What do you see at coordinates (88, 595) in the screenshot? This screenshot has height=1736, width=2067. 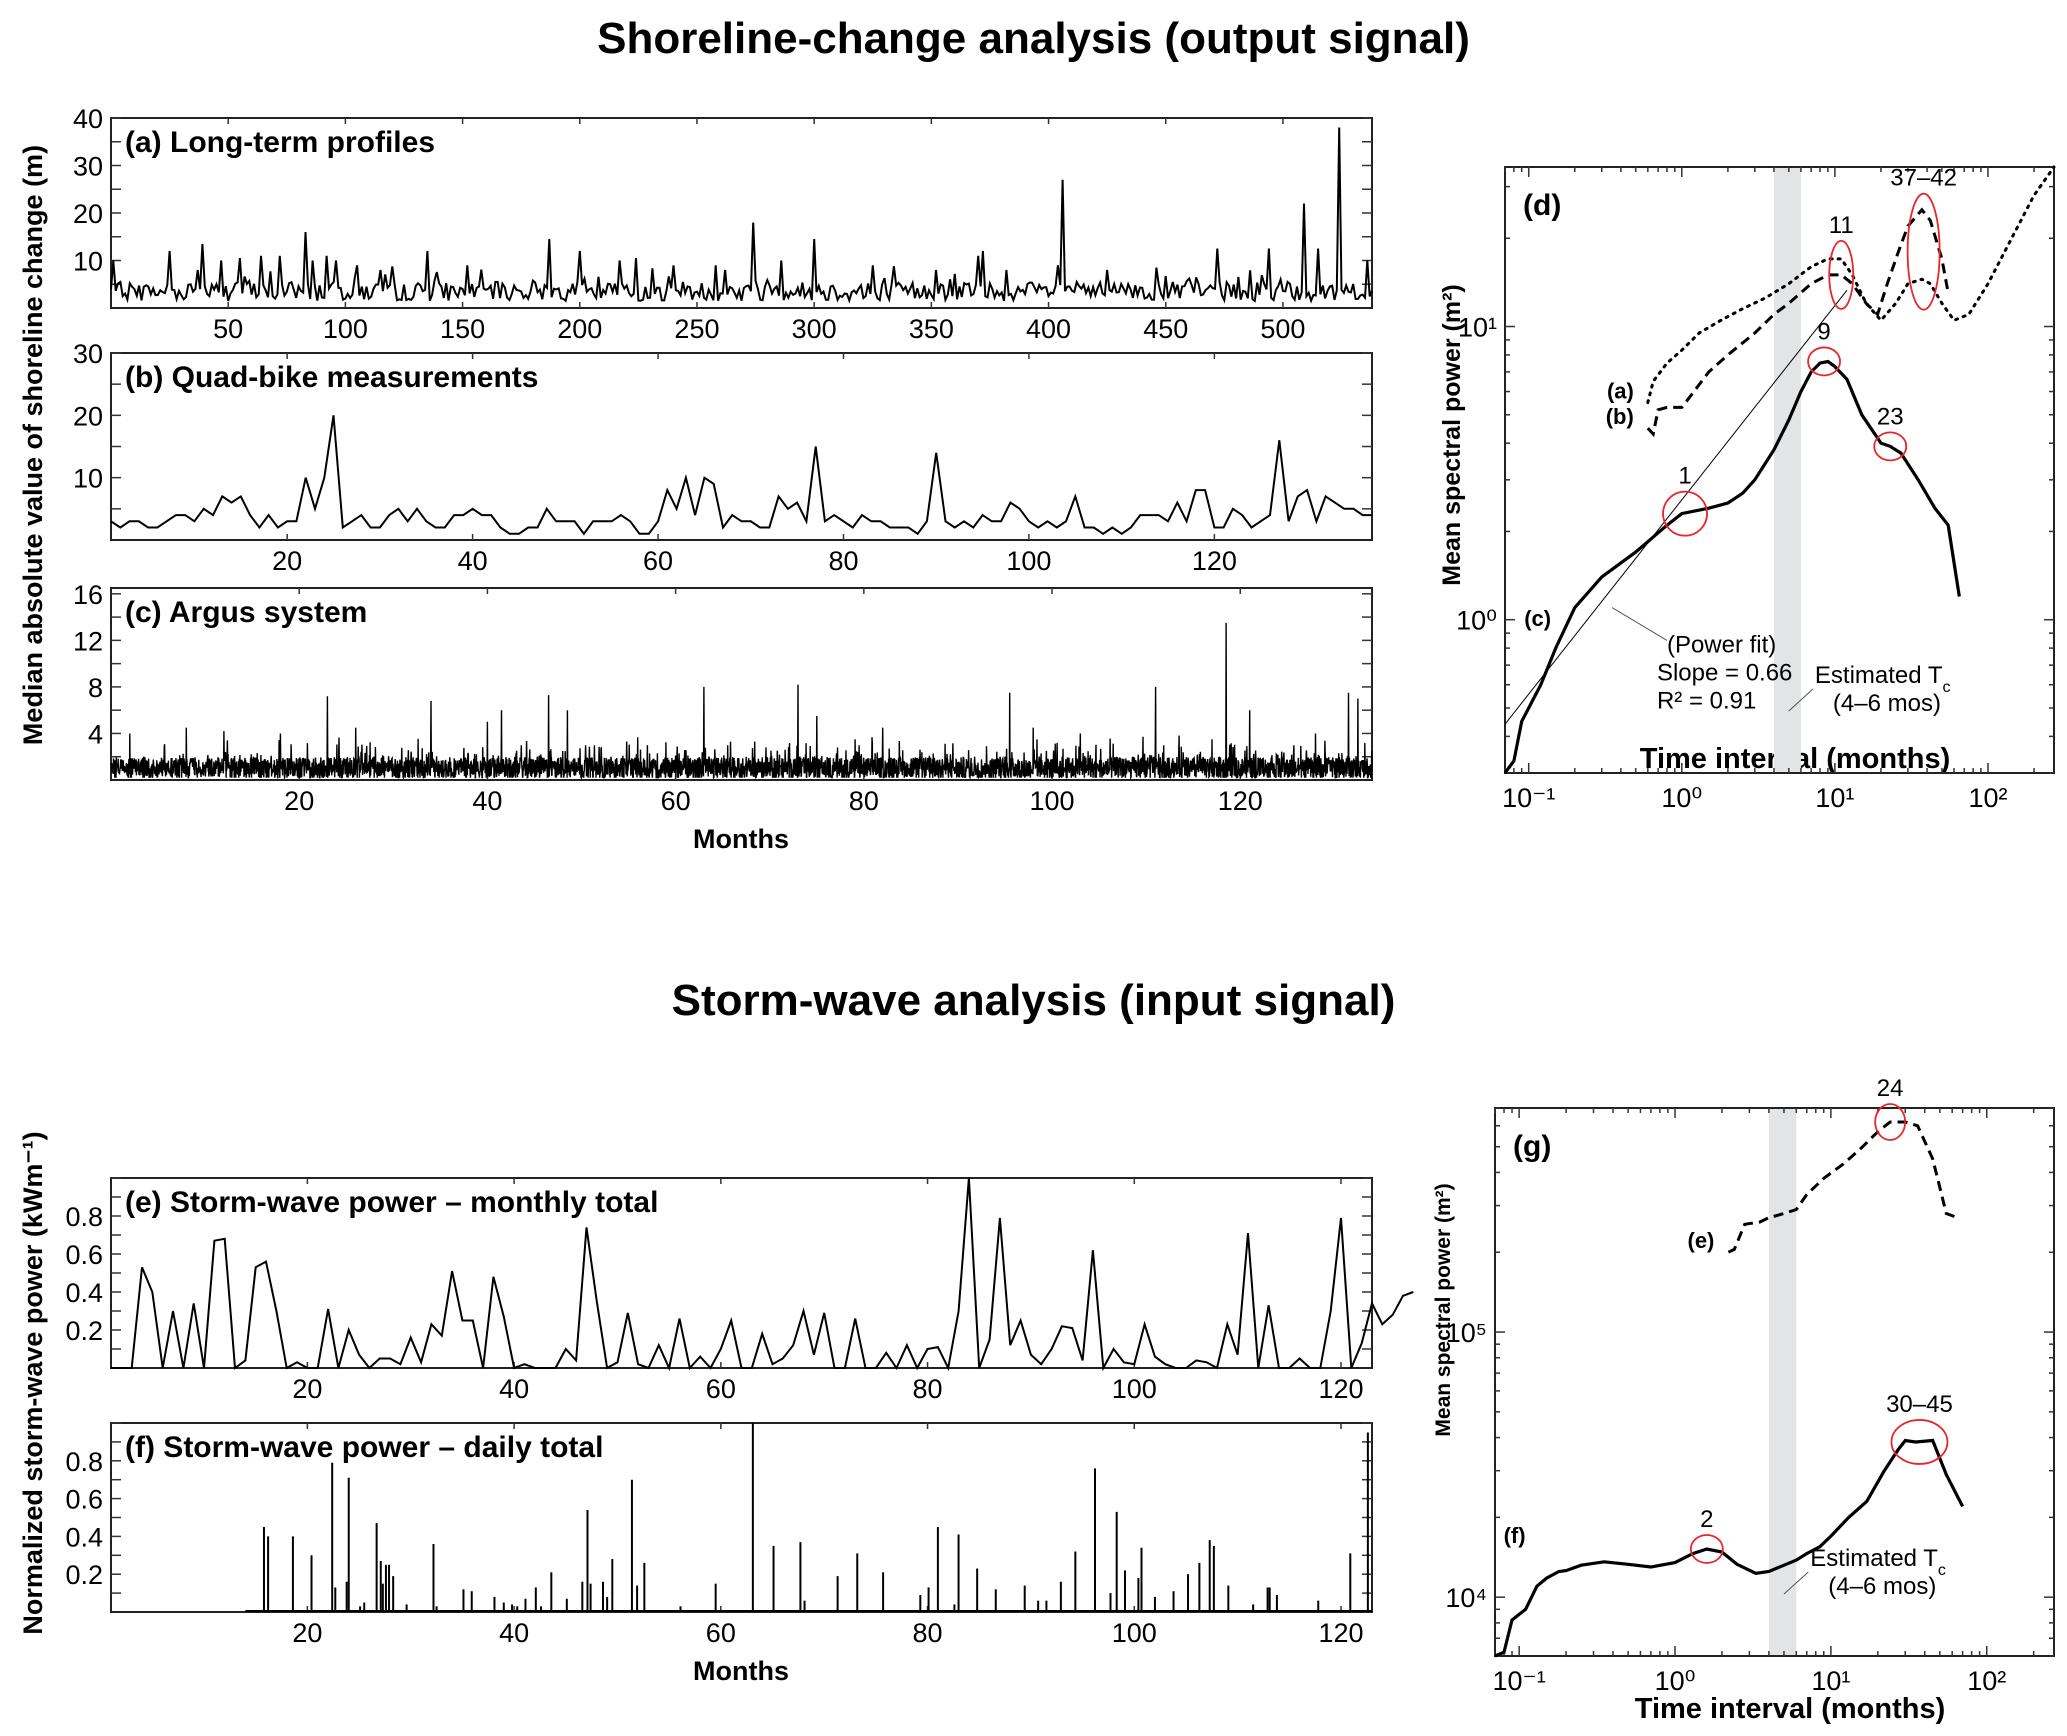 I see `y-tick-label: 16` at bounding box center [88, 595].